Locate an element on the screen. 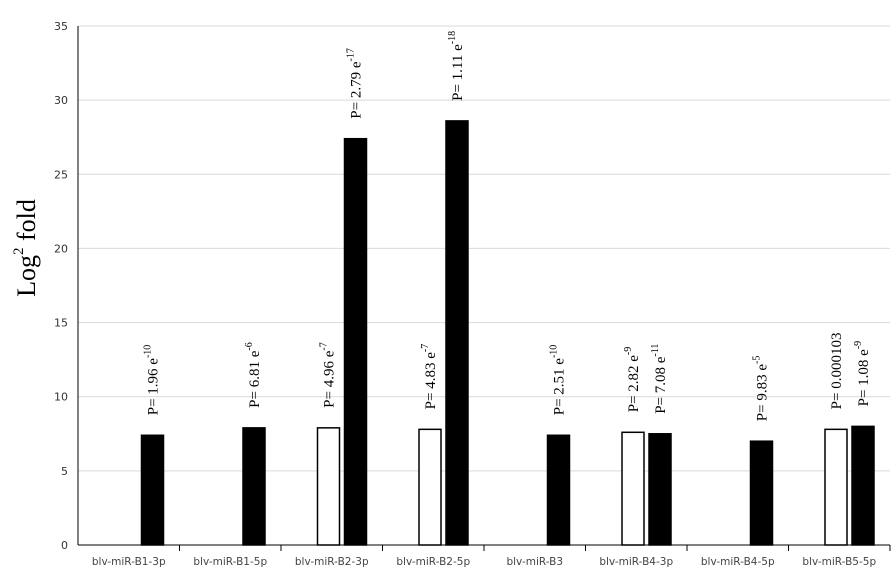 The height and width of the screenshot is (575, 893). y-axis-label-base: Log is located at coordinates (26, 276).